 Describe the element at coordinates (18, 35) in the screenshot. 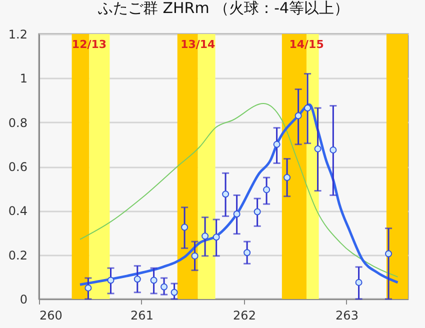

I see `y-tick-label: 1.2` at that location.